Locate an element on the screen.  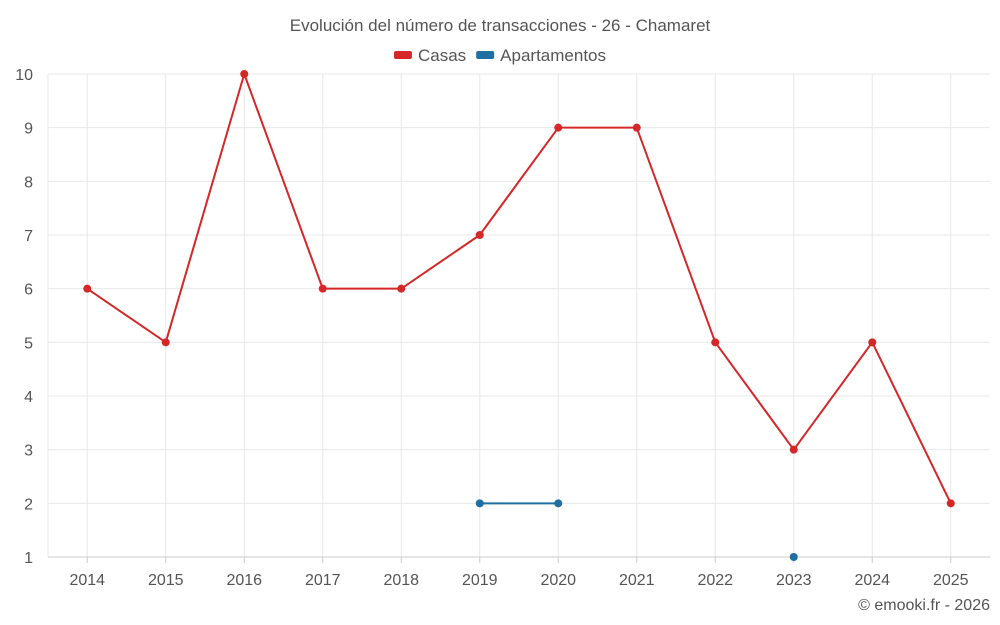
y-tick-label: 1 is located at coordinates (28, 558).